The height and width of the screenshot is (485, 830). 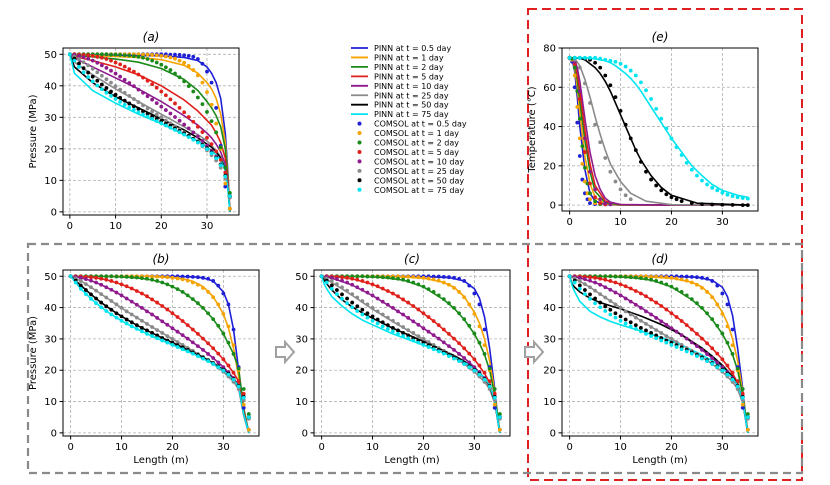 What do you see at coordinates (149, 125) in the screenshot?
I see `series-points` at bounding box center [149, 125].